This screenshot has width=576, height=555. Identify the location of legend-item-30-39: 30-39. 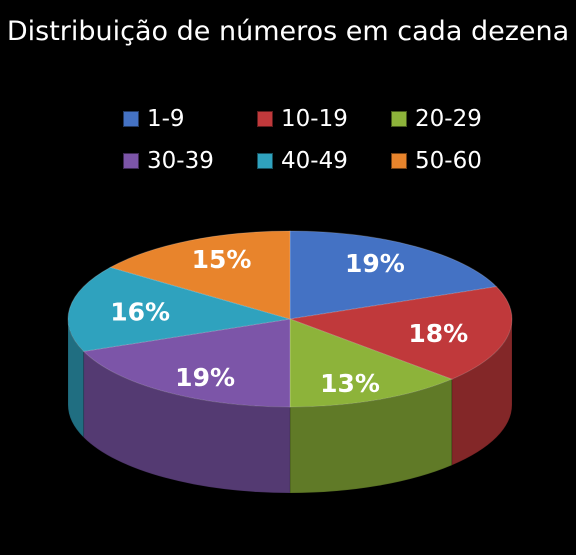
(168, 161).